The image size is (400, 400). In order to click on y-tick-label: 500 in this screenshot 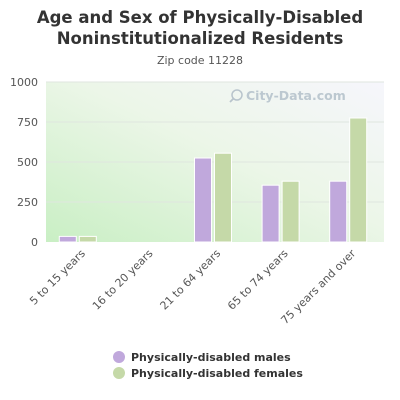, I will do `click(27, 162)`.